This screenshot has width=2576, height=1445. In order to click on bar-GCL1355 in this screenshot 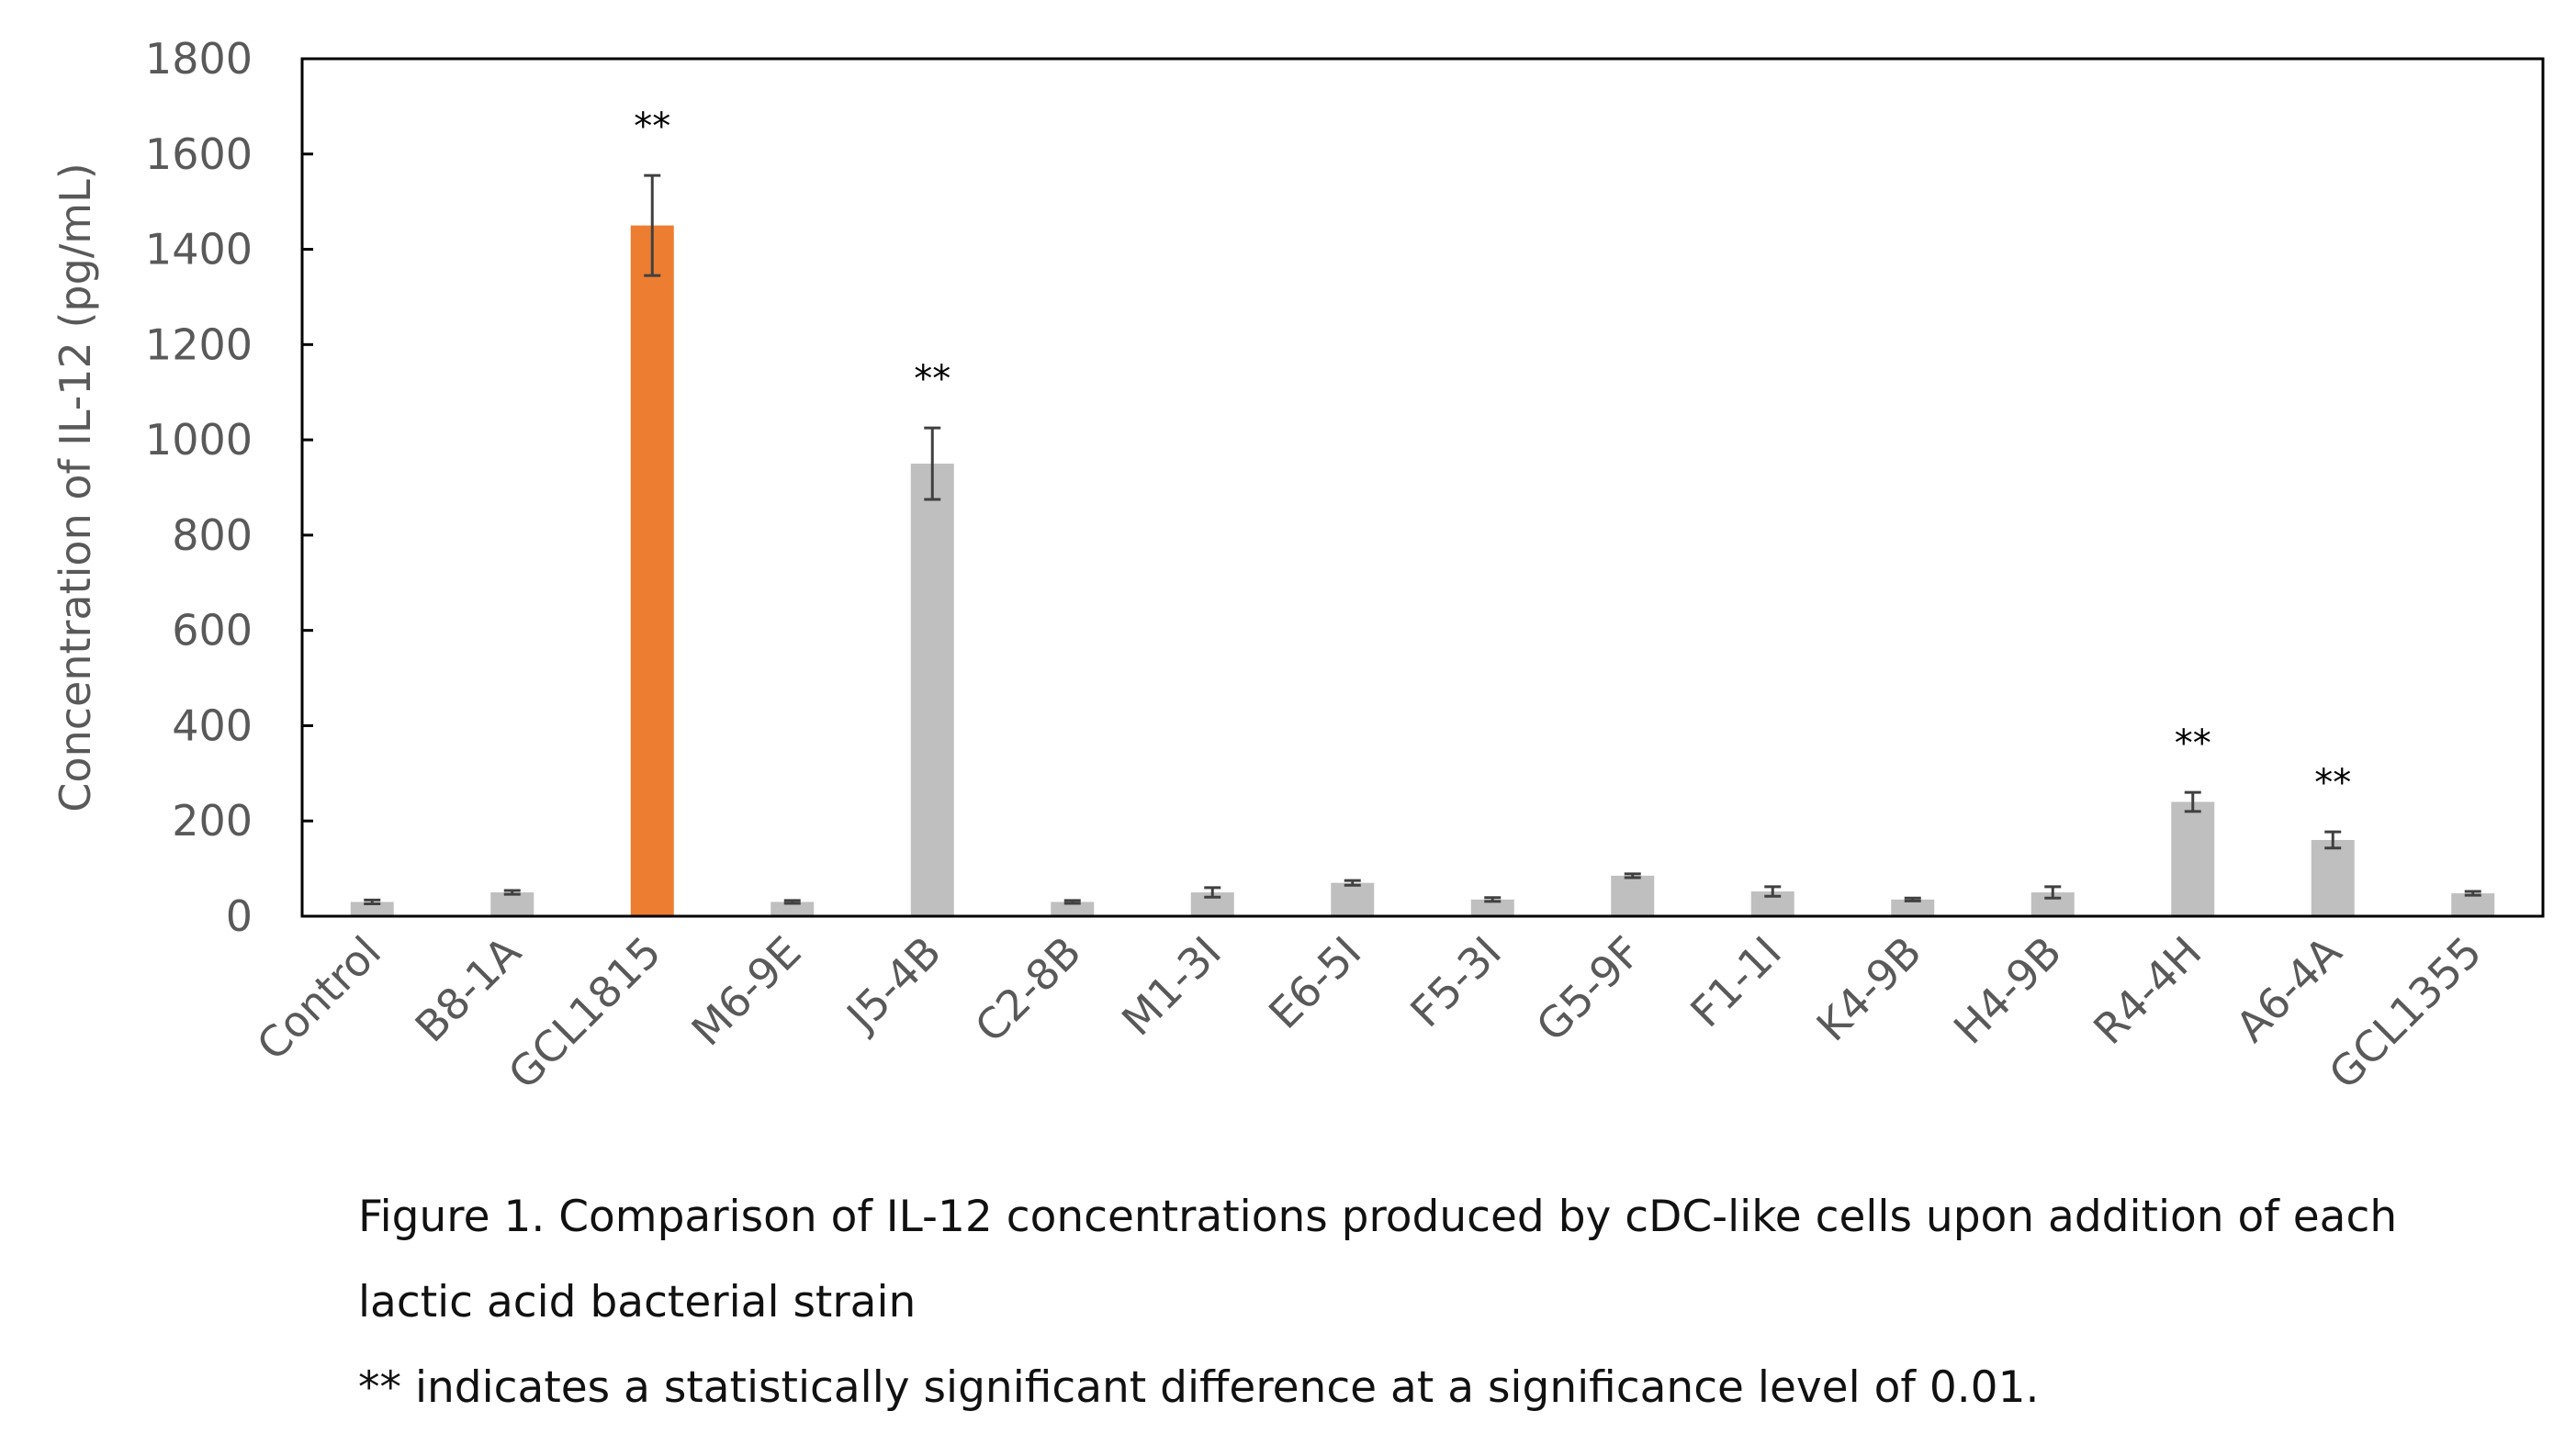, I will do `click(2473, 904)`.